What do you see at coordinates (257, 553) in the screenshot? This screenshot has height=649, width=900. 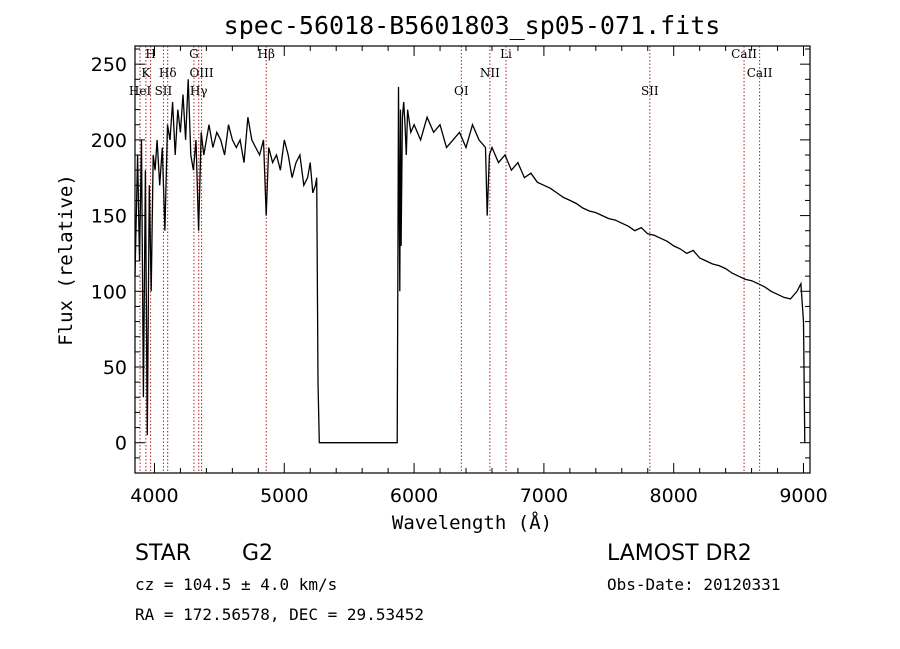 I see `object-subclass: G2` at bounding box center [257, 553].